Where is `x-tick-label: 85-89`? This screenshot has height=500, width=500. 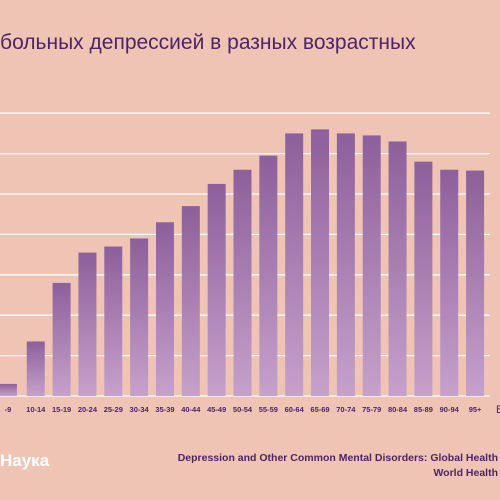
x-tick-label: 85-89 is located at coordinates (423, 409).